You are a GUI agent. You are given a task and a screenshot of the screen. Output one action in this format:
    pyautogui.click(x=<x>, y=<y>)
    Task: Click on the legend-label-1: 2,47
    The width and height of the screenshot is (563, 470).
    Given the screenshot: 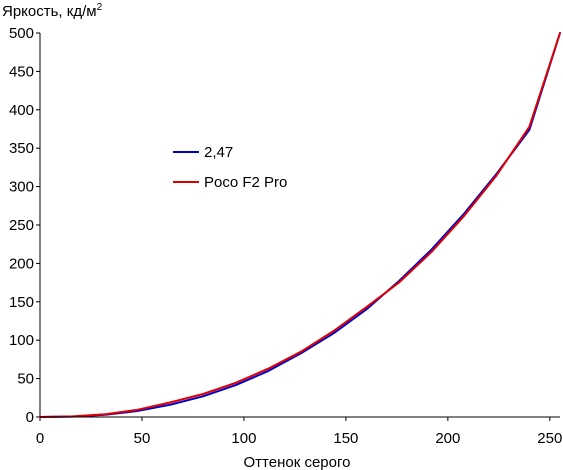 What is the action you would take?
    pyautogui.click(x=218, y=152)
    